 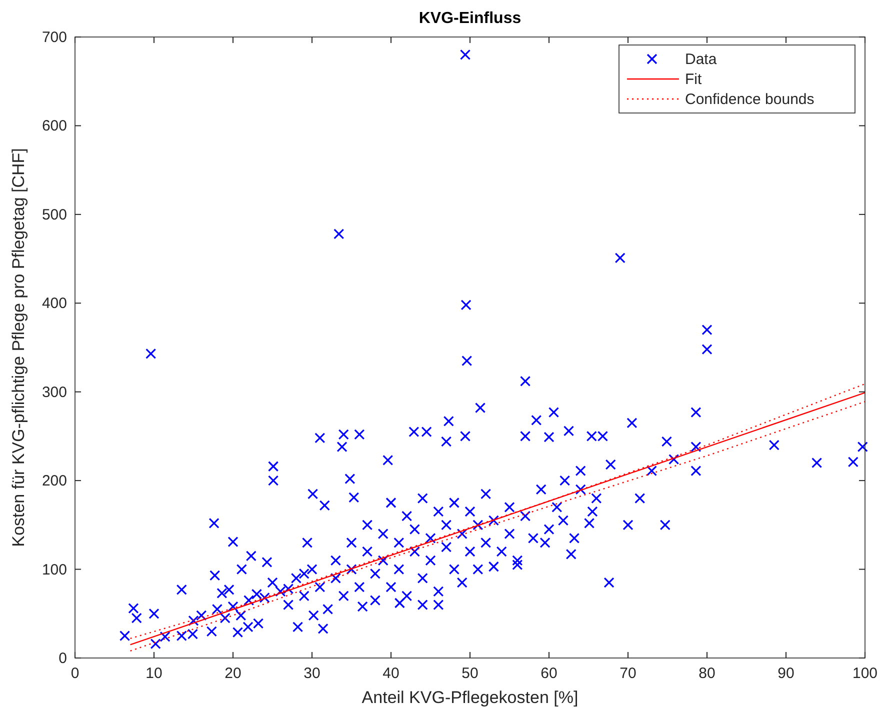 I want to click on x-tick-label: 80, so click(x=707, y=673).